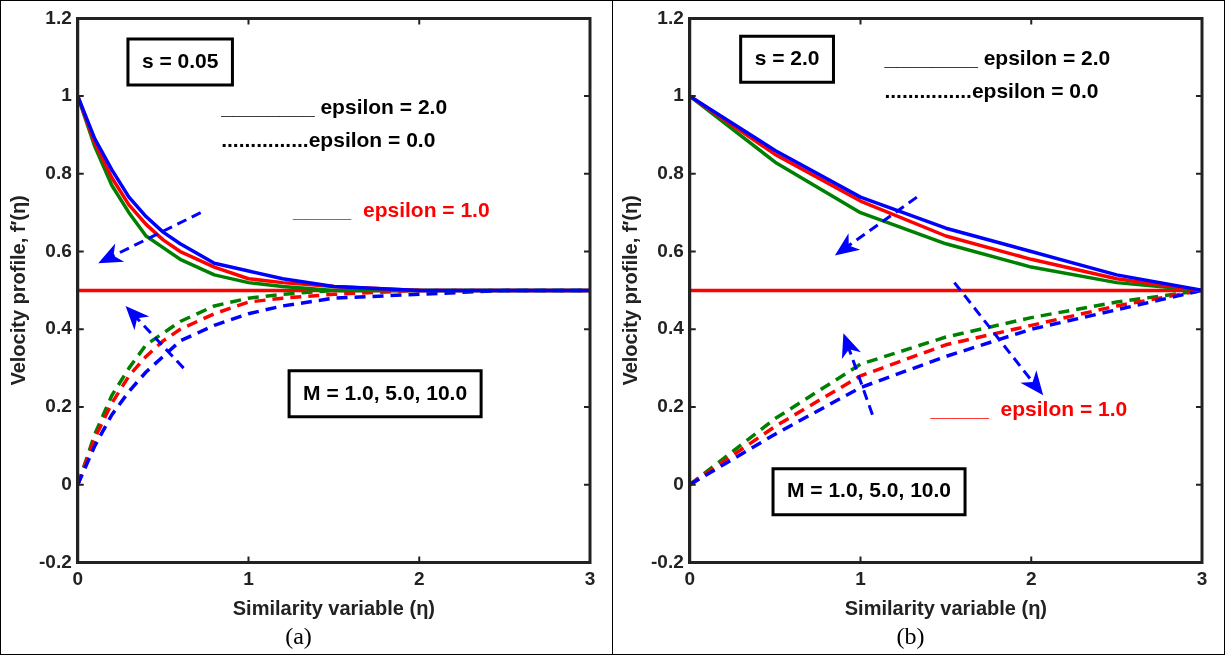  I want to click on text: (a), so click(298, 635).